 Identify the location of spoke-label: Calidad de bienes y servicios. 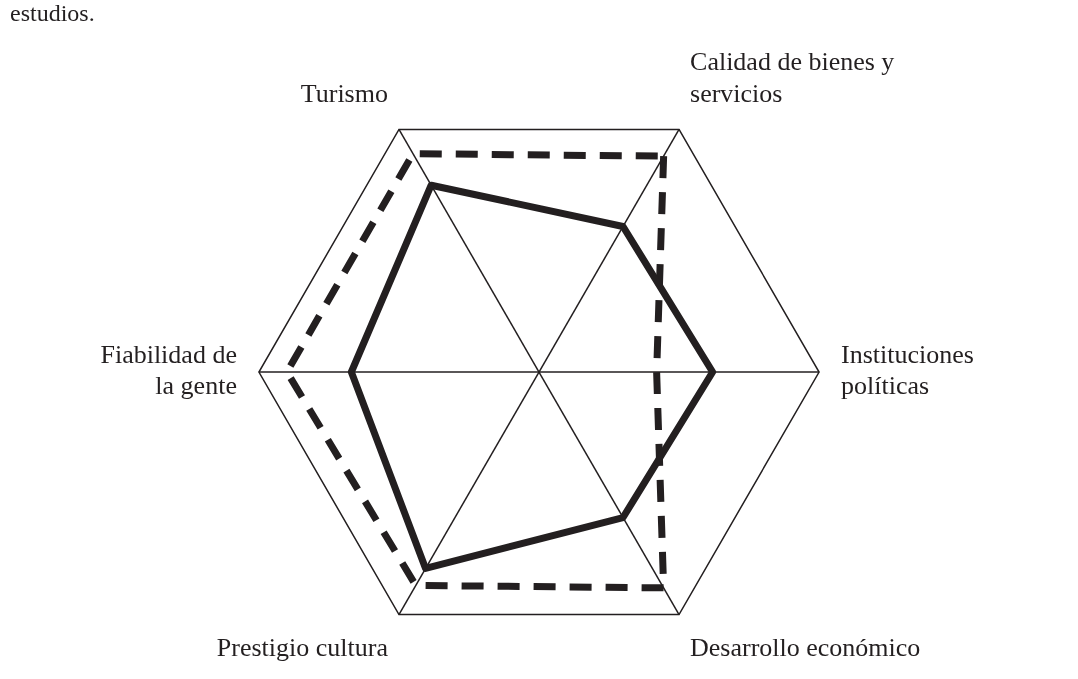
(792, 77).